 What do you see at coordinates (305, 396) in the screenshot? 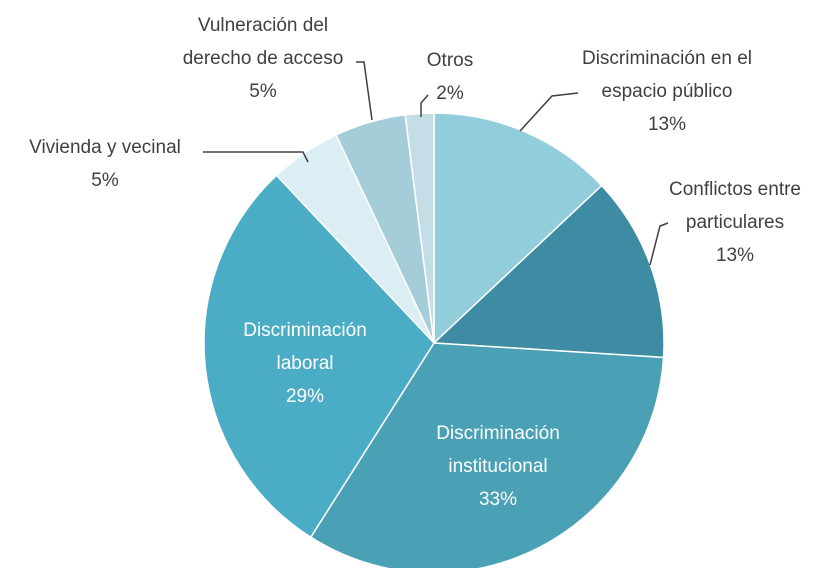
I see `value-label: 29%` at bounding box center [305, 396].